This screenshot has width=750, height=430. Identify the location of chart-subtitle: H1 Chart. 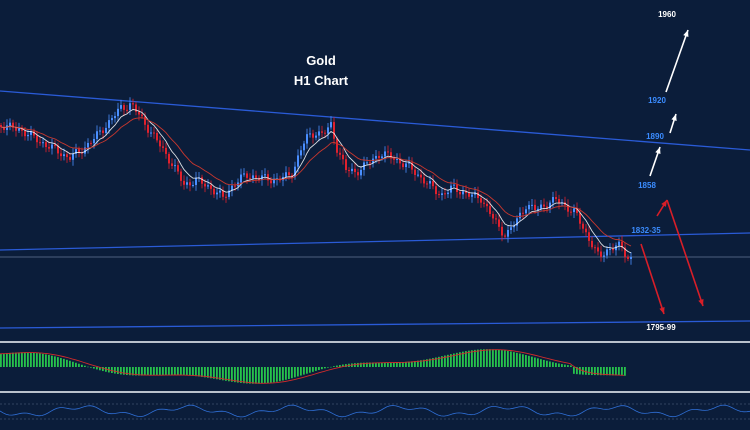
(321, 80).